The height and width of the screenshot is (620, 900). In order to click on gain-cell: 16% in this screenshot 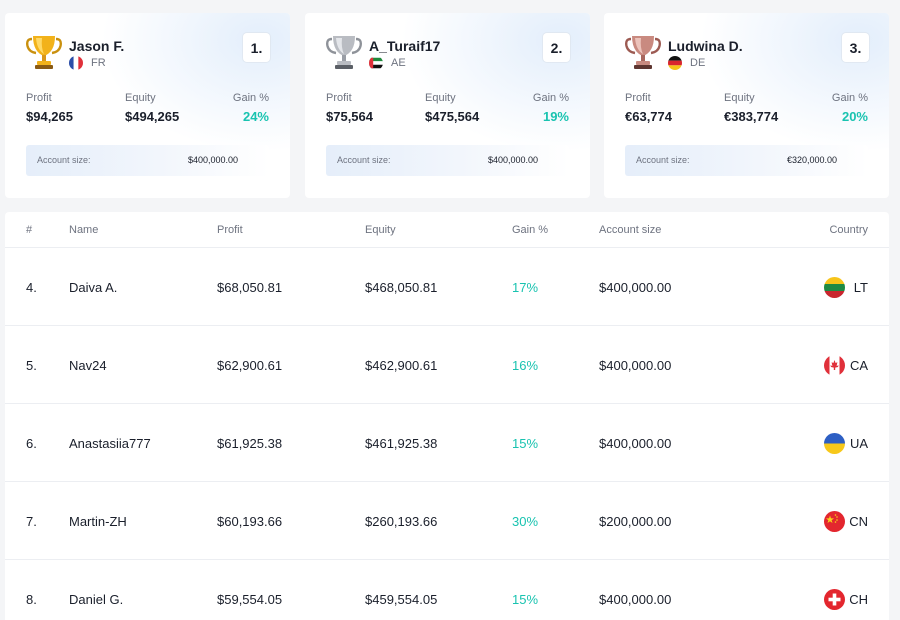, I will do `click(525, 365)`.